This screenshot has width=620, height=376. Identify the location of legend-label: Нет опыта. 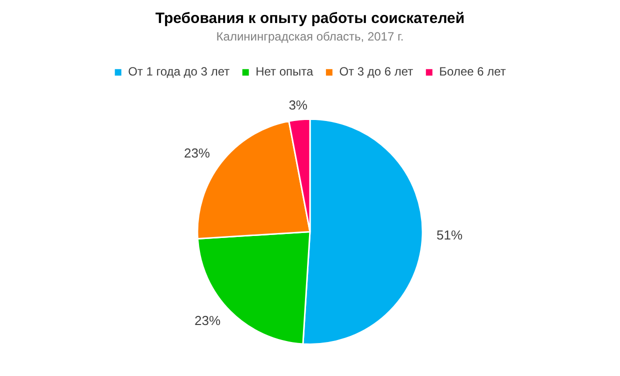
(285, 71).